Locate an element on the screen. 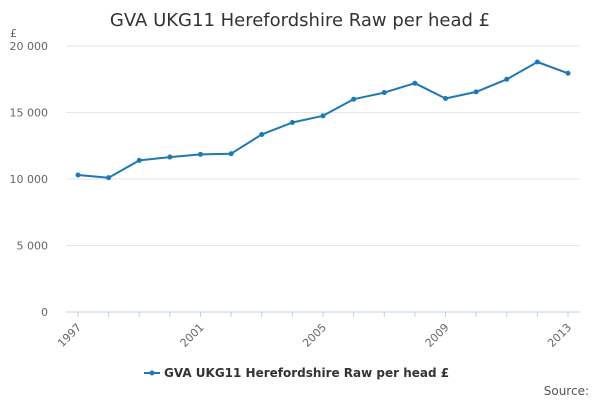 The height and width of the screenshot is (400, 600). y-tick-label: 5 000 is located at coordinates (33, 246).